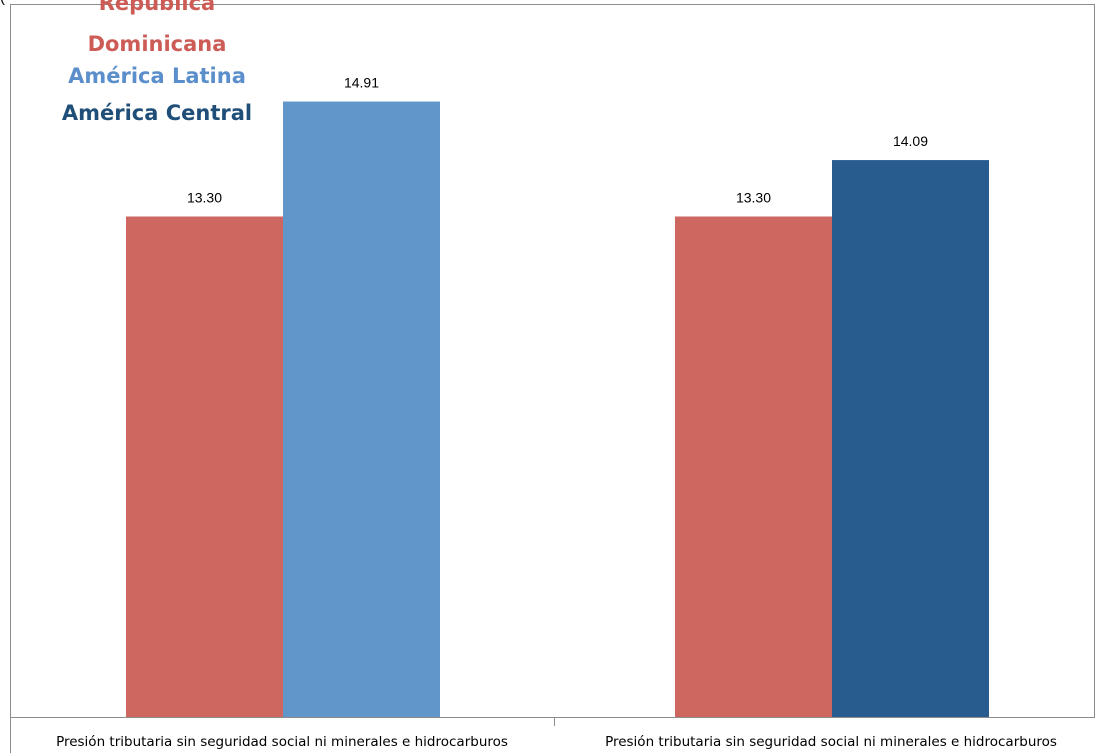 The width and height of the screenshot is (1096, 753). I want to click on value-label-2-2: 14.09, so click(910, 141).